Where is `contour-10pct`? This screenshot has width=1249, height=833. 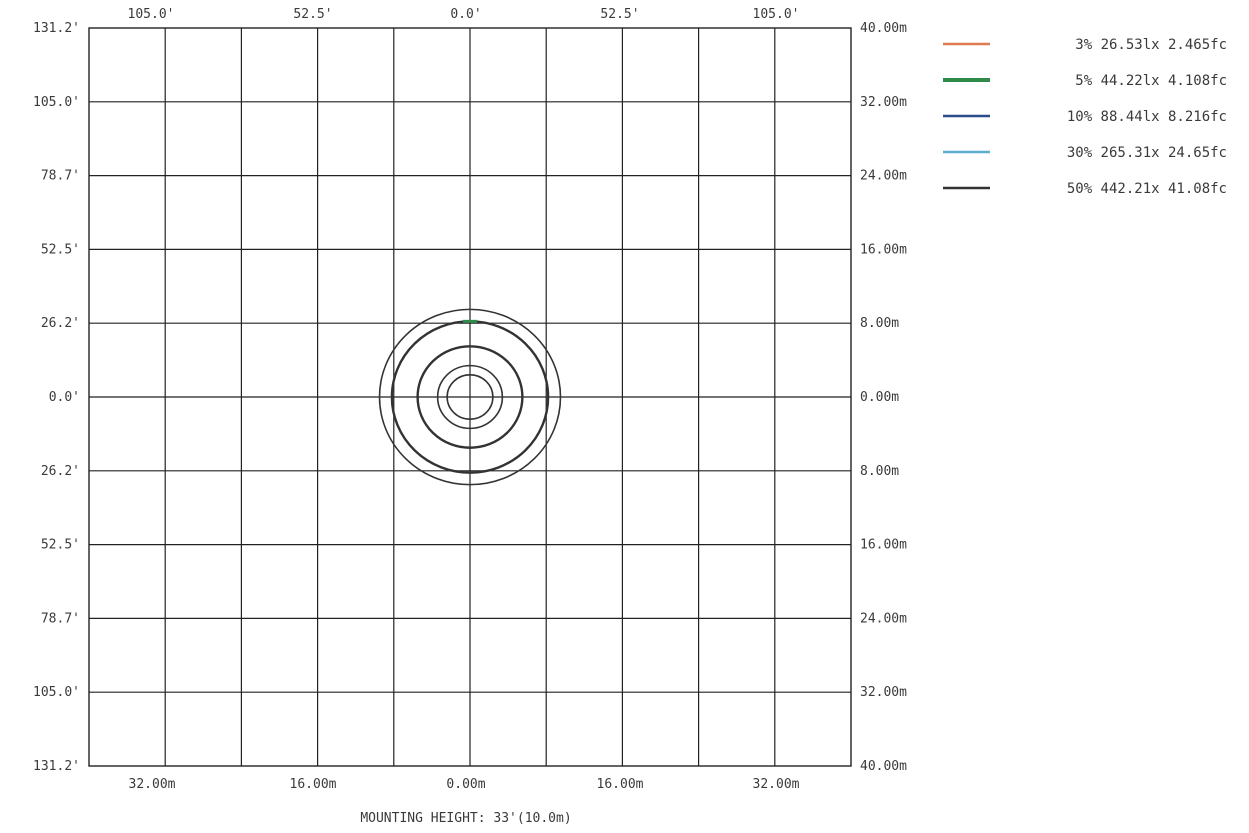
contour-10pct is located at coordinates (470, 397).